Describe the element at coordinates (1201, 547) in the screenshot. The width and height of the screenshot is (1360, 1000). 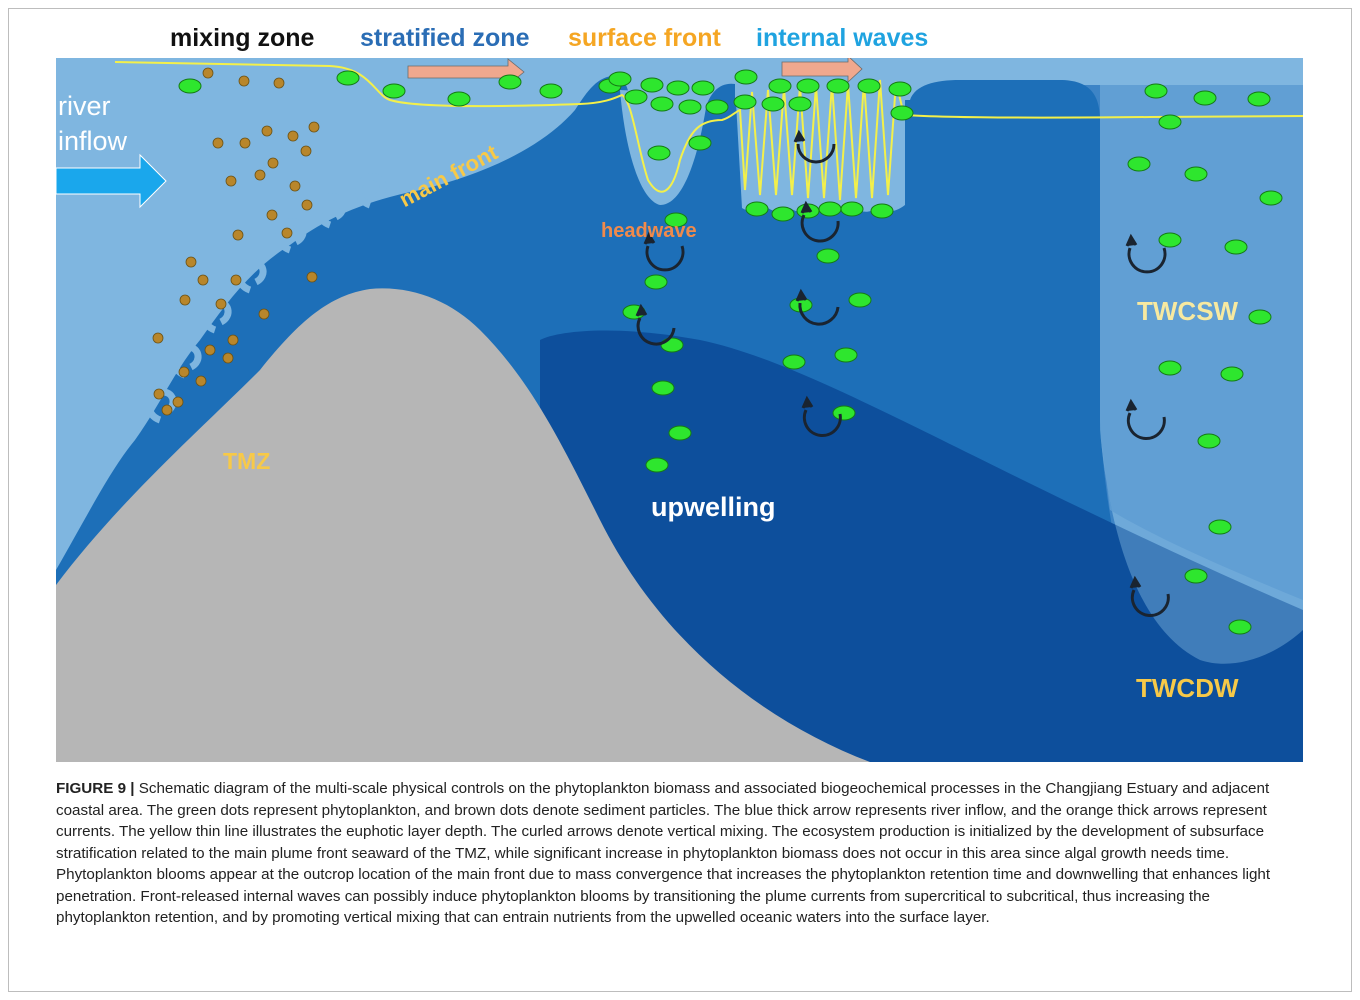
I see `twcsw-bottom-blend` at that location.